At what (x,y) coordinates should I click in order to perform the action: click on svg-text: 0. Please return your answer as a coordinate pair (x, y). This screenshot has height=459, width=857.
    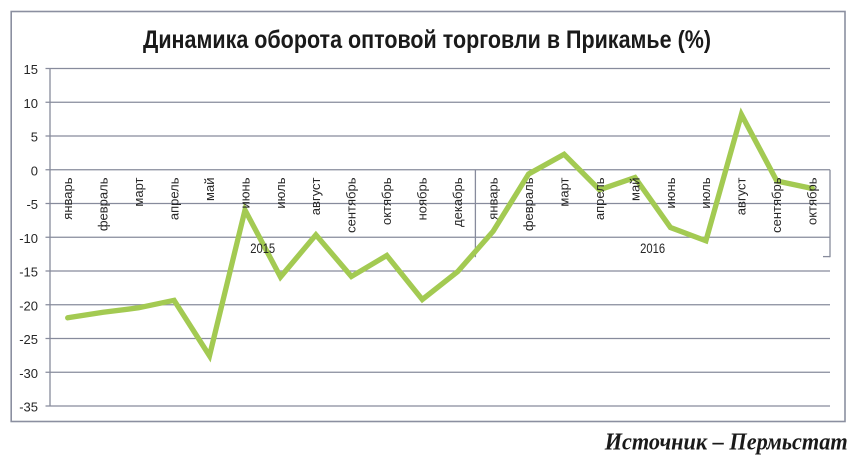
    Looking at the image, I should click on (34, 170).